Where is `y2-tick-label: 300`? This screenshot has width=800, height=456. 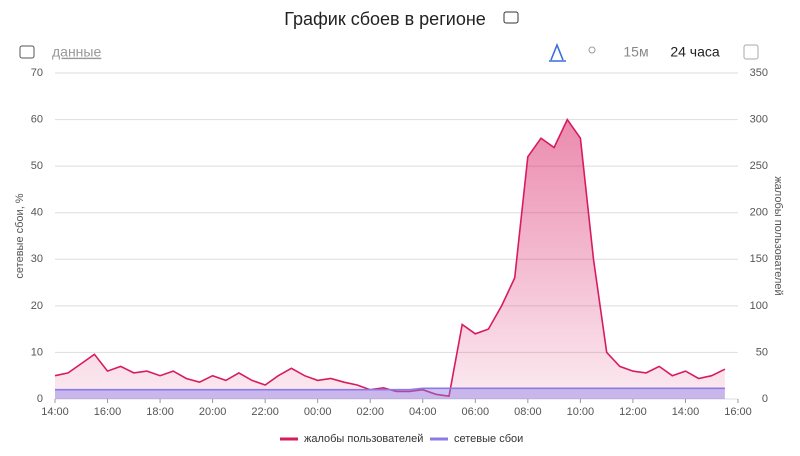
y2-tick-label: 300 is located at coordinates (759, 119).